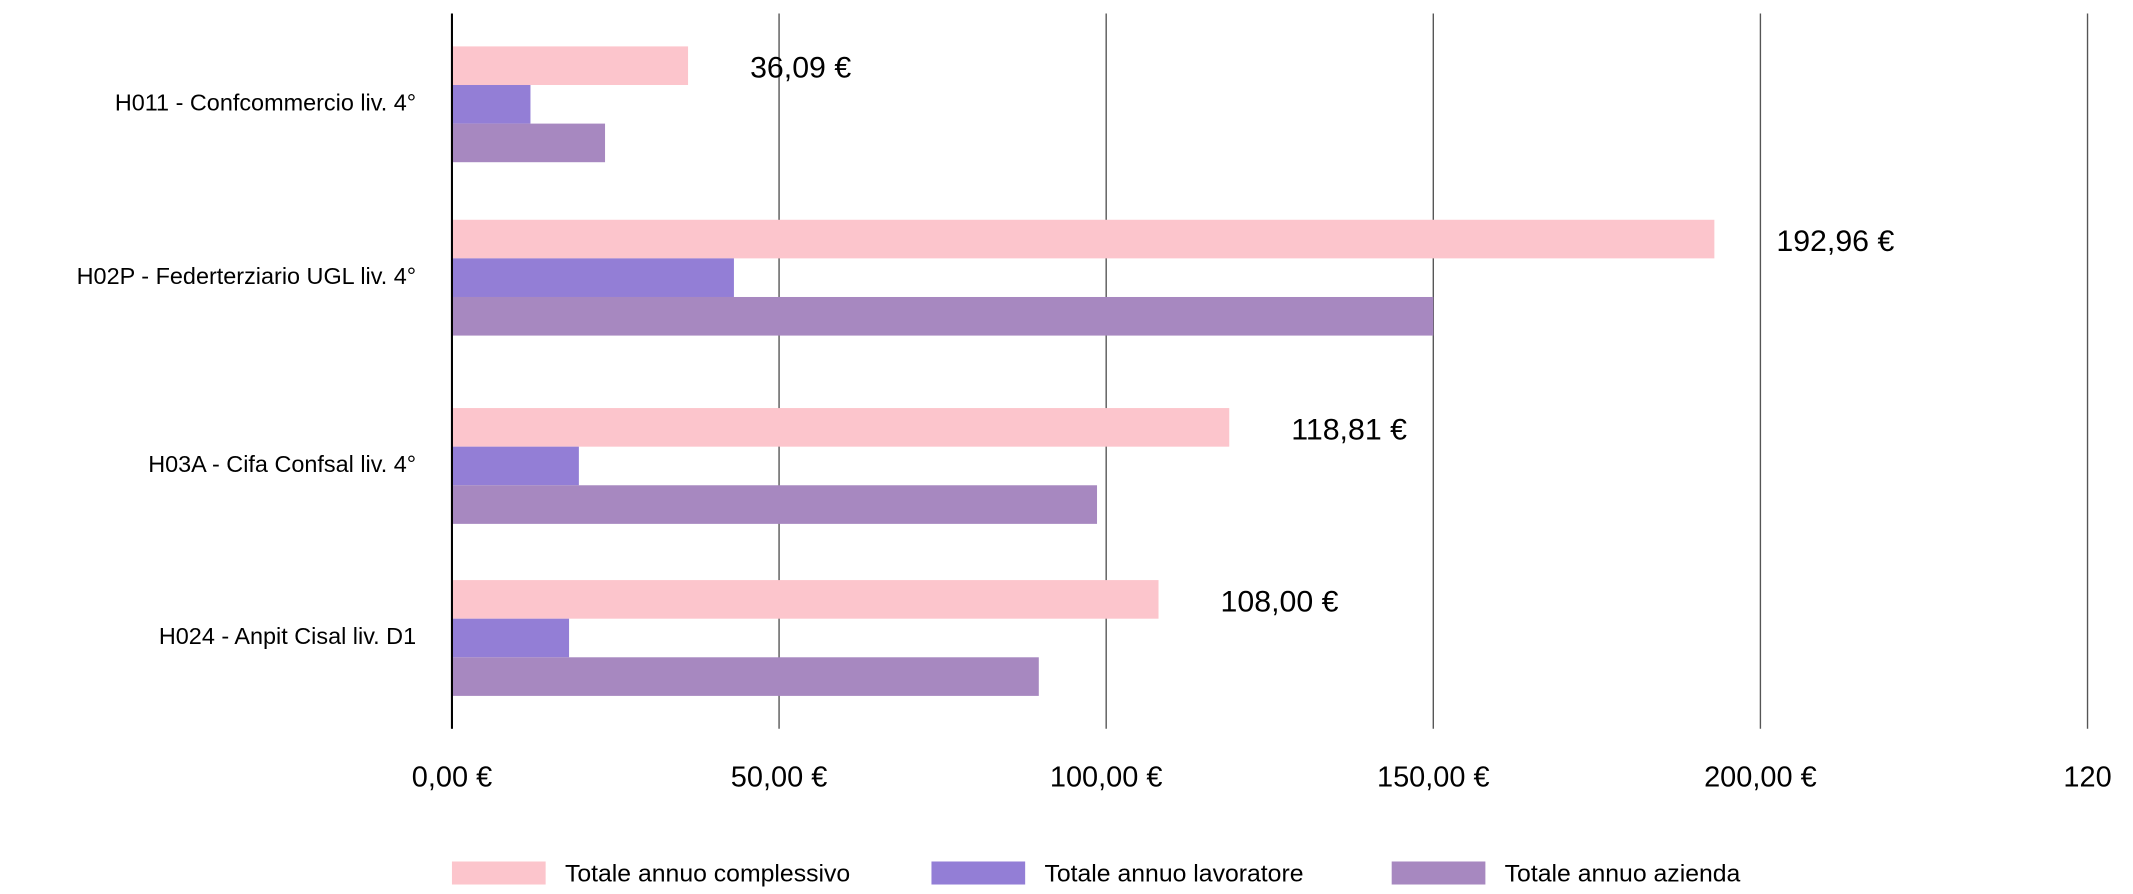  I want to click on data-label: 108,00 €, so click(1280, 602).